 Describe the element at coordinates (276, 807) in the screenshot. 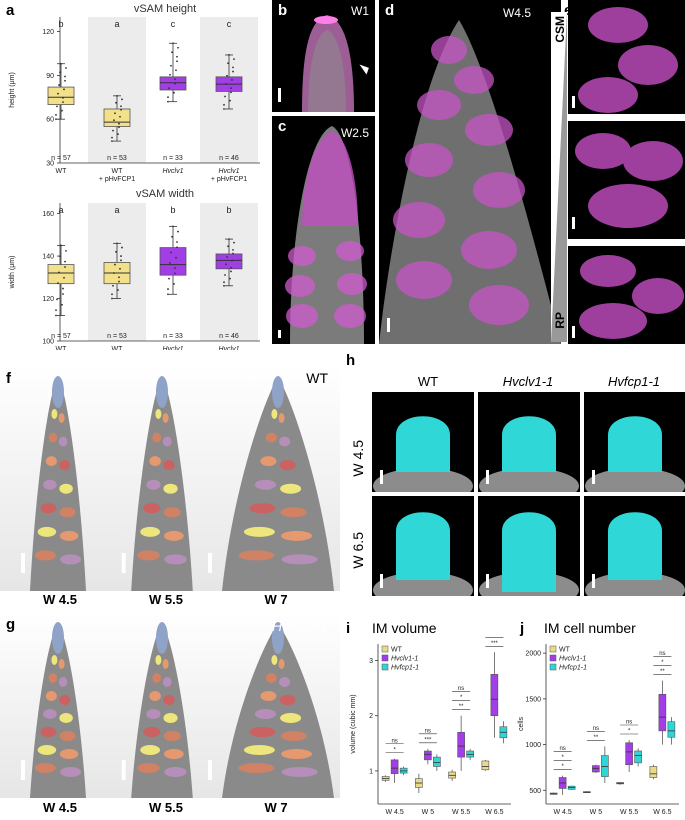

I see `g-stage-3: W 7` at that location.